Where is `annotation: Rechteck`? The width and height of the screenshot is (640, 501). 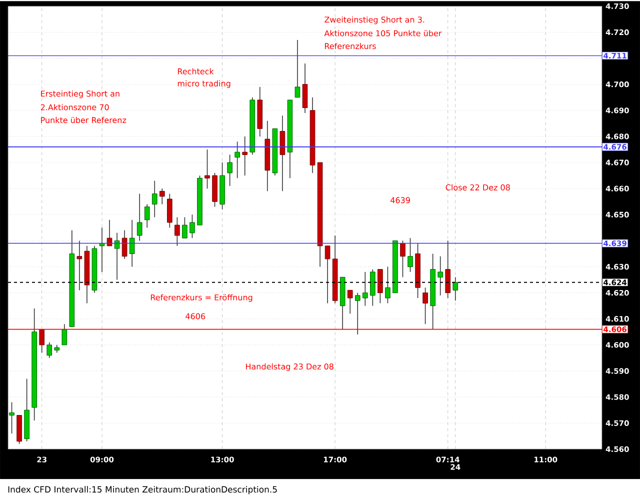
annotation: Rechteck is located at coordinates (196, 71).